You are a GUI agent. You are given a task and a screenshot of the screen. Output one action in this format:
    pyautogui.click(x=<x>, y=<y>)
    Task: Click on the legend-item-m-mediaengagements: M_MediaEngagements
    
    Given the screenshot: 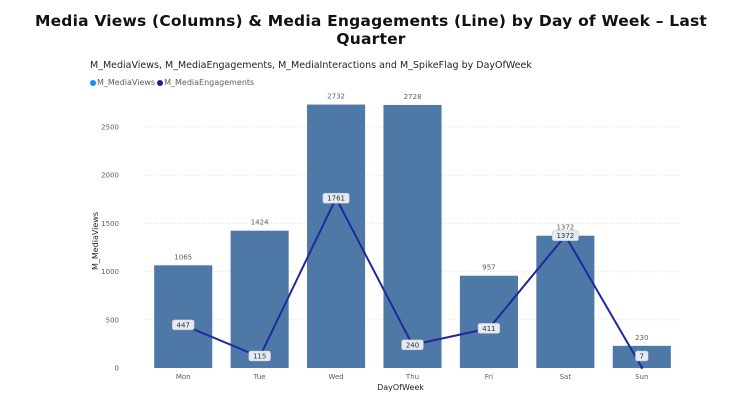 What is the action you would take?
    pyautogui.click(x=205, y=82)
    